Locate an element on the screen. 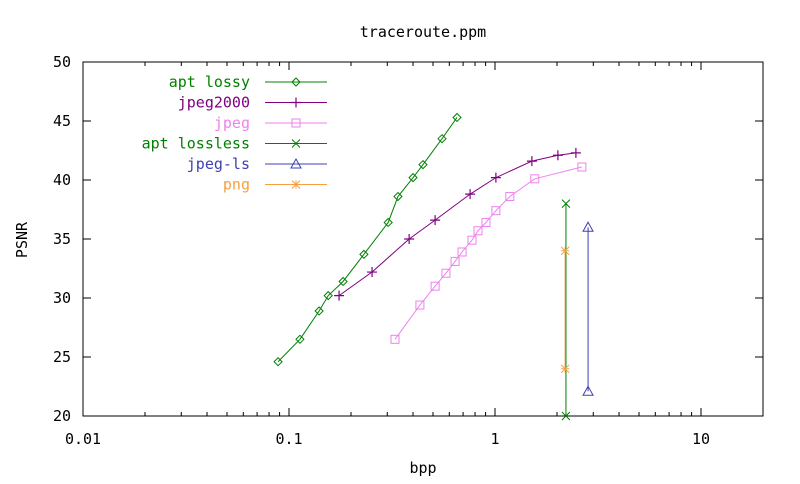  series-jpeg-ls is located at coordinates (588, 308).